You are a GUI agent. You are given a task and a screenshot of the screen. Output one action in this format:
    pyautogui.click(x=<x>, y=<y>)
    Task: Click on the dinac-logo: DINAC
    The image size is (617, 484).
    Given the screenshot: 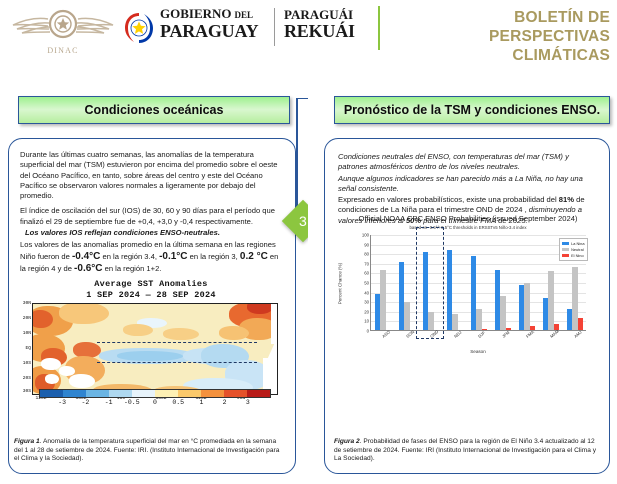 What is the action you would take?
    pyautogui.click(x=63, y=33)
    